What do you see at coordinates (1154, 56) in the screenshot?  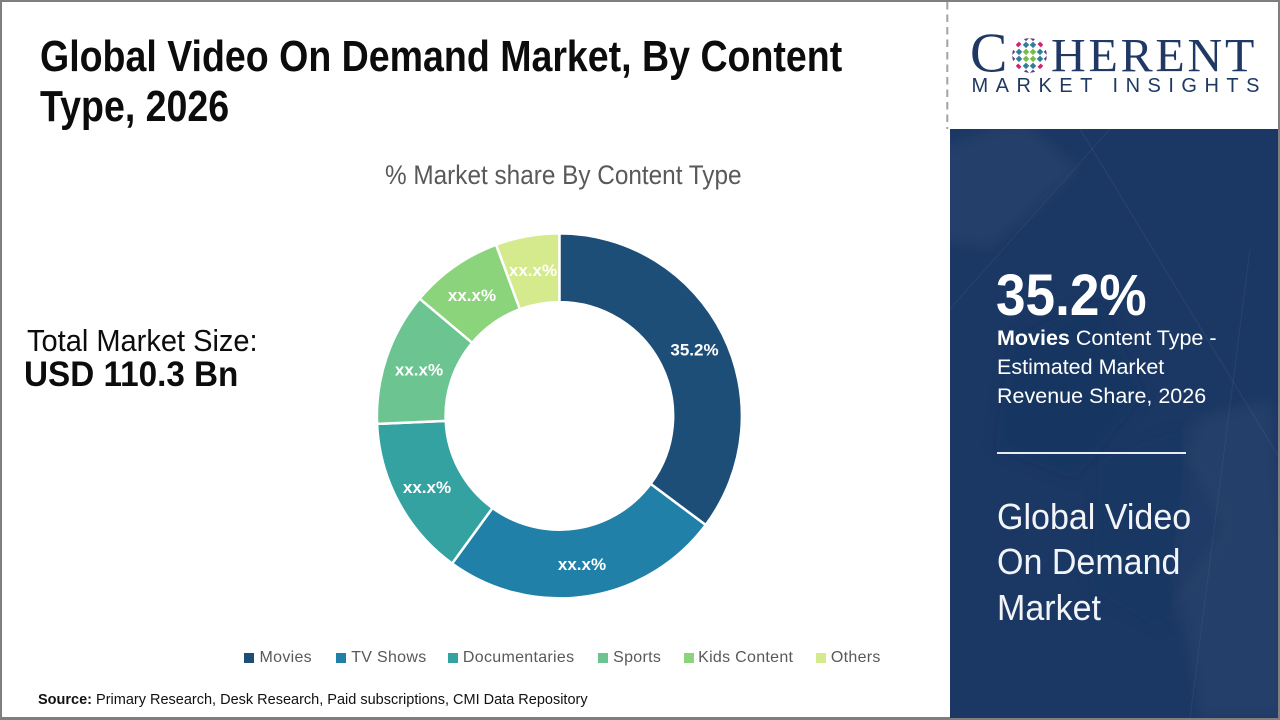 I see `svg-text: HERENT` at bounding box center [1154, 56].